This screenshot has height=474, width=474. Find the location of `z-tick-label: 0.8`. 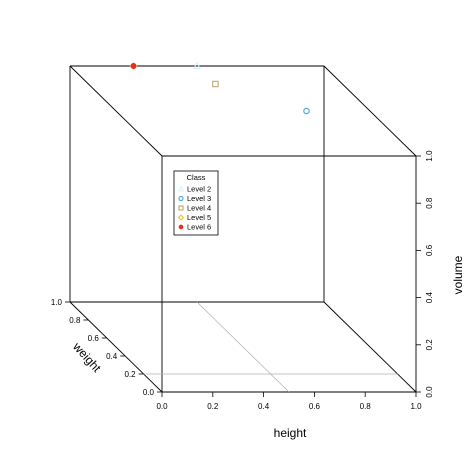

z-tick-label: 0.8 is located at coordinates (429, 203).